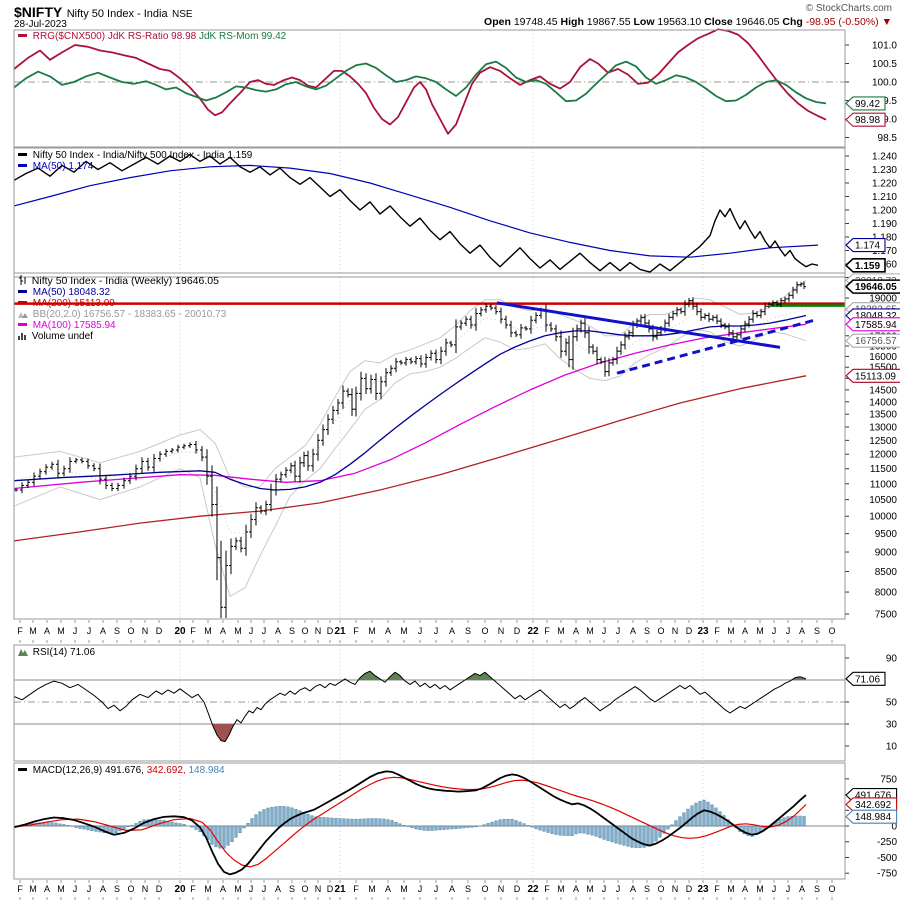 Image resolution: width=900 pixels, height=900 pixels. What do you see at coordinates (848, 8) in the screenshot?
I see `copyright-link: © StockCharts.com` at bounding box center [848, 8].